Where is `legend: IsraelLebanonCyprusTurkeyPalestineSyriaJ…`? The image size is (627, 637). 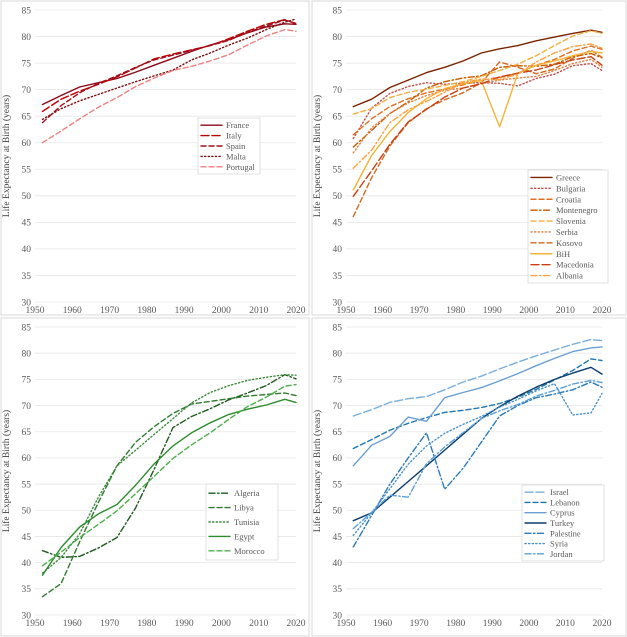
legend: IsraelLebanonCyprusTurkeyPalestineSyriaJ… is located at coordinates (563, 523).